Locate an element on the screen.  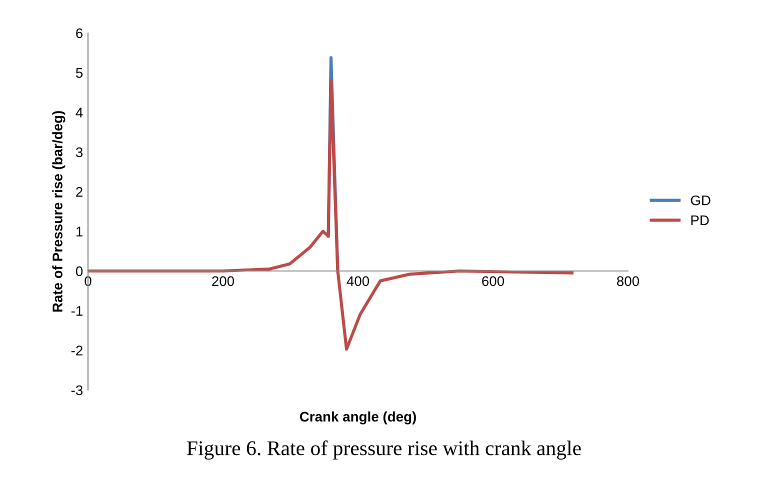
y-tick-label: 6 is located at coordinates (79, 33).